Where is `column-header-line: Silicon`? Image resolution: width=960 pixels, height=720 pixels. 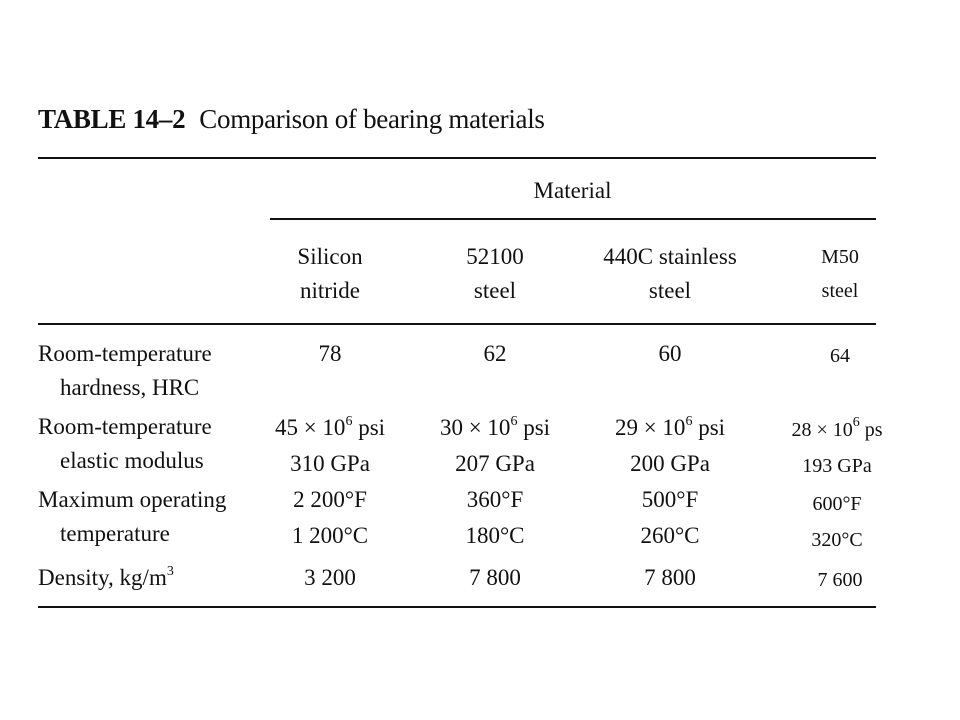
column-header-line: Silicon is located at coordinates (330, 256).